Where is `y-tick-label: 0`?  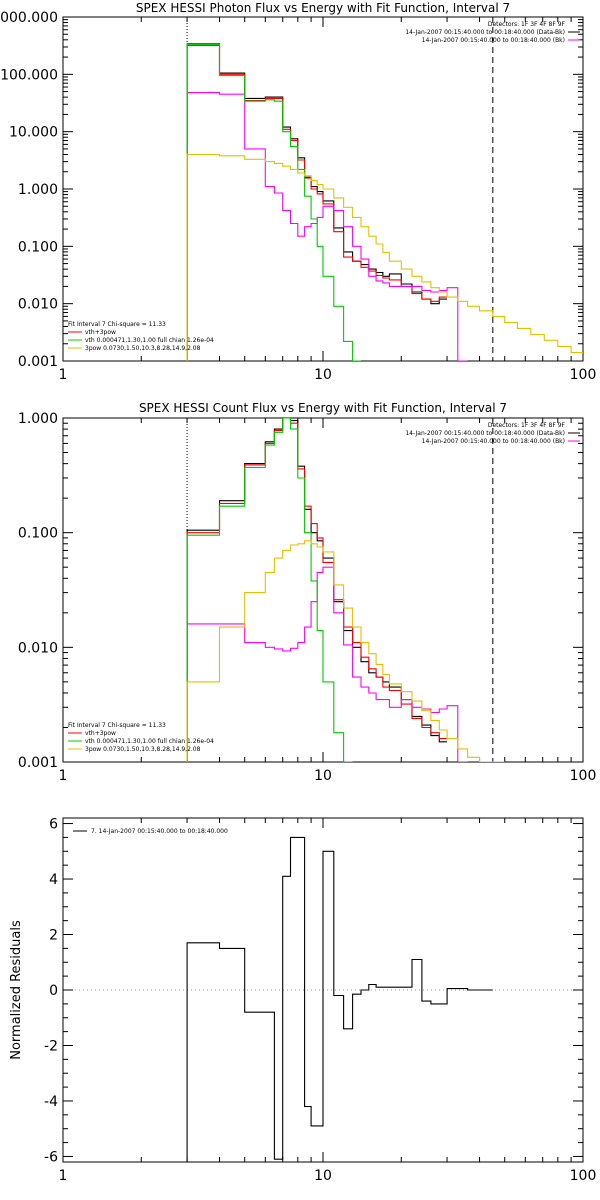
y-tick-label: 0 is located at coordinates (53, 991).